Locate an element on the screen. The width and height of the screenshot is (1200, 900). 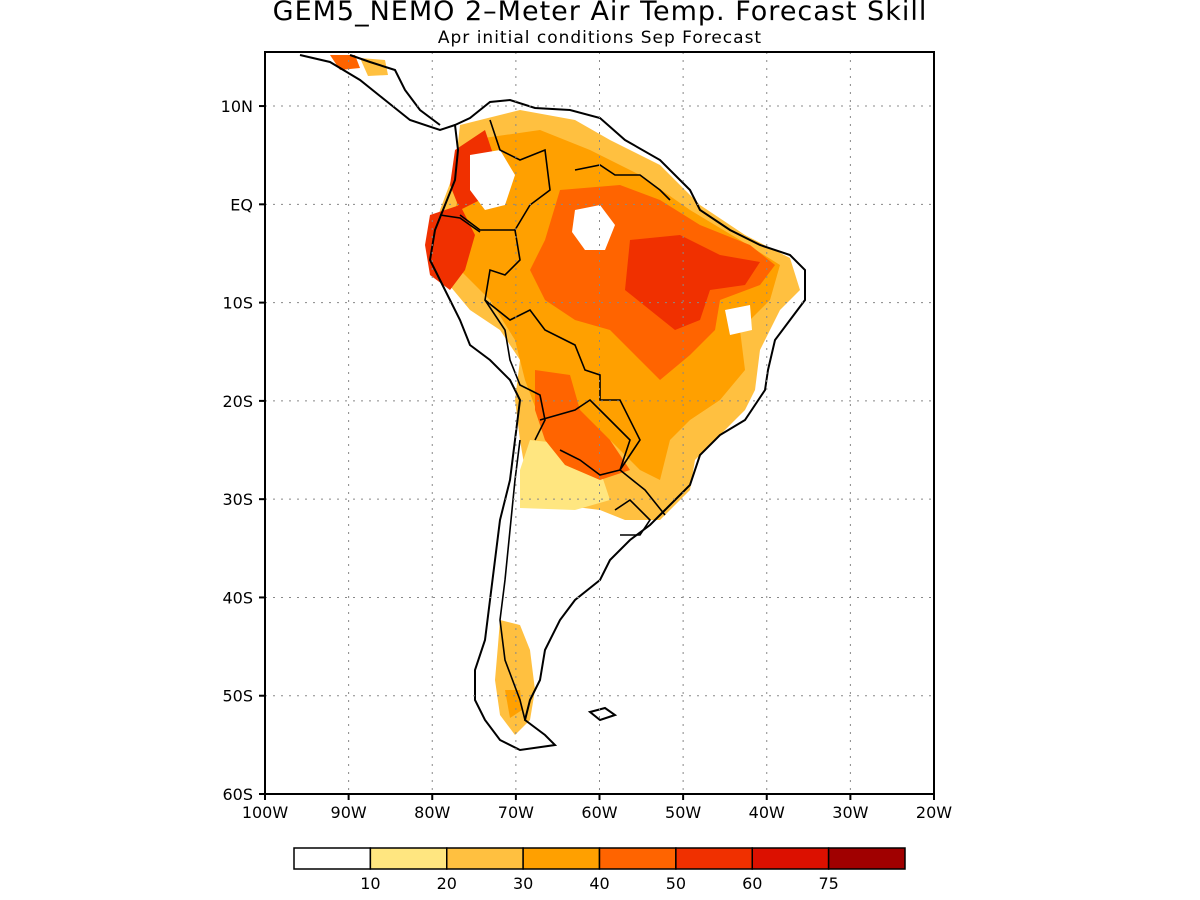
lon-tick-label: 60W is located at coordinates (599, 812).